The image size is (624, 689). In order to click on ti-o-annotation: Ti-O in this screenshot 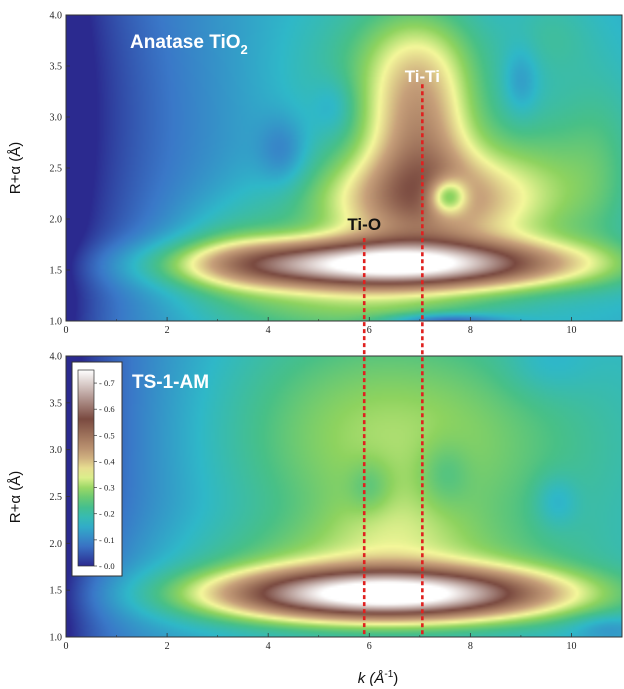, I will do `click(364, 224)`.